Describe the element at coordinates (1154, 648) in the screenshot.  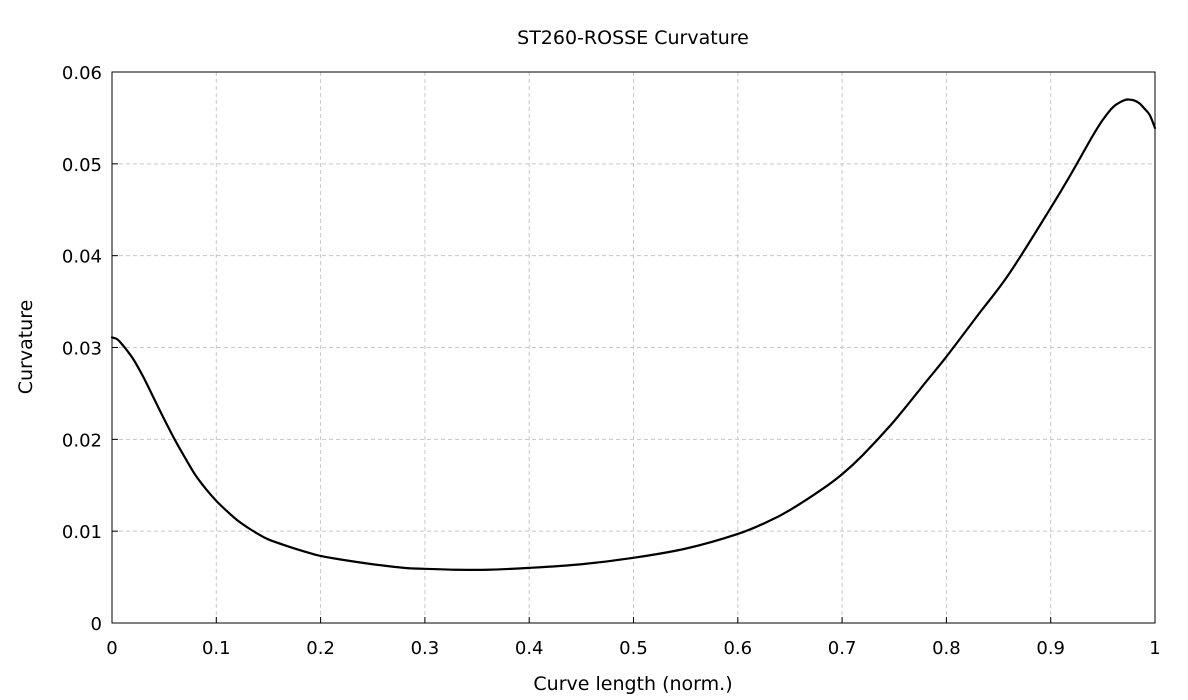
I see `x-tick-label: 1` at that location.